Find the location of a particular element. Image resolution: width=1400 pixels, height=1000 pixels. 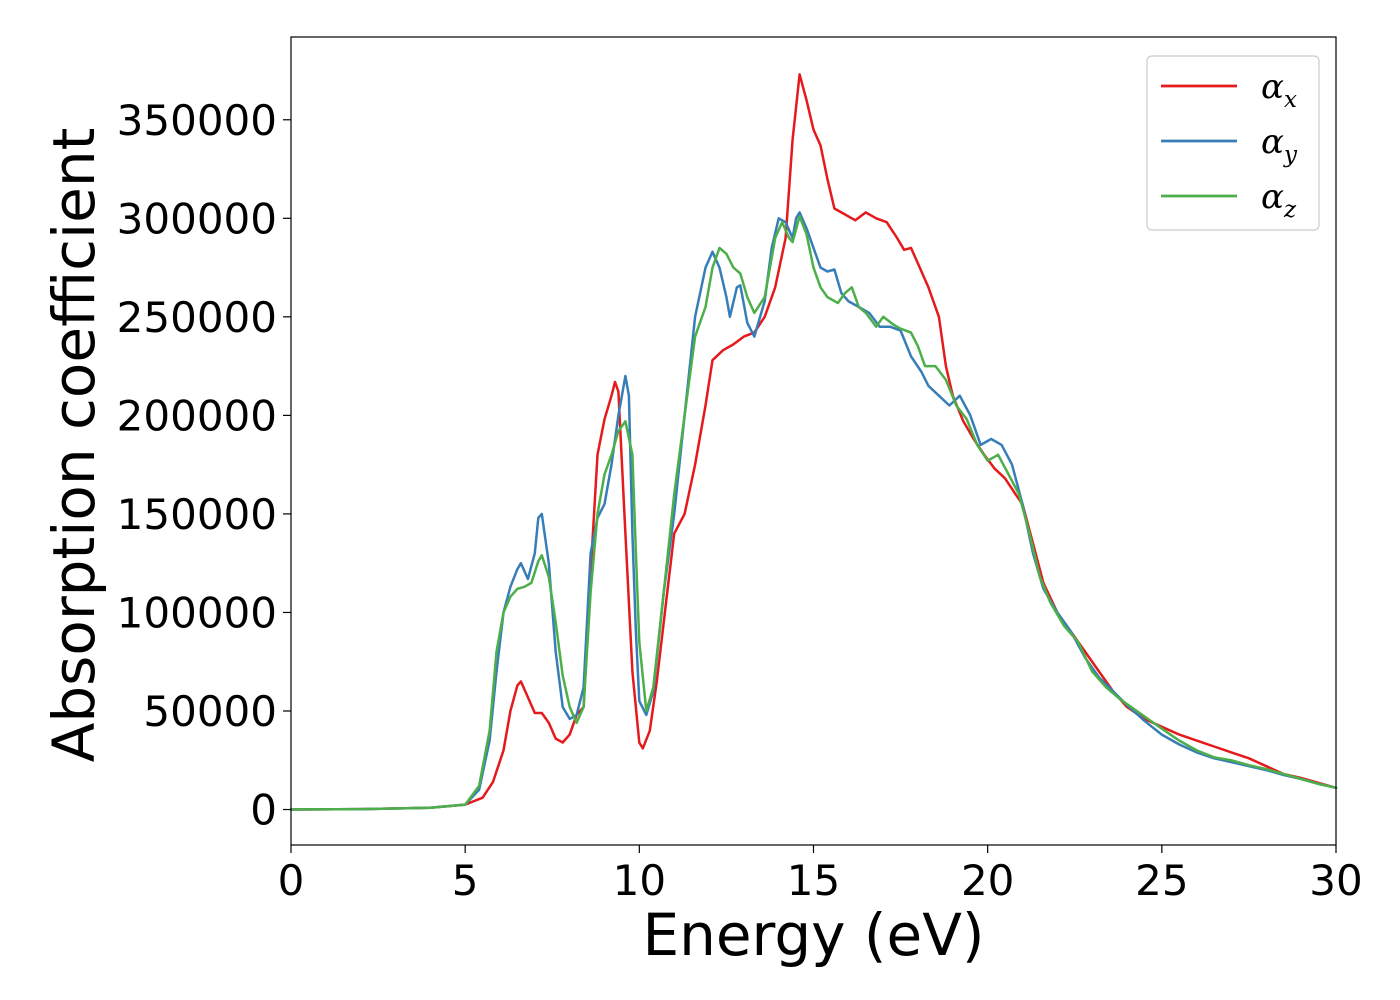

y-tick-label: 300000 is located at coordinates (197, 218).